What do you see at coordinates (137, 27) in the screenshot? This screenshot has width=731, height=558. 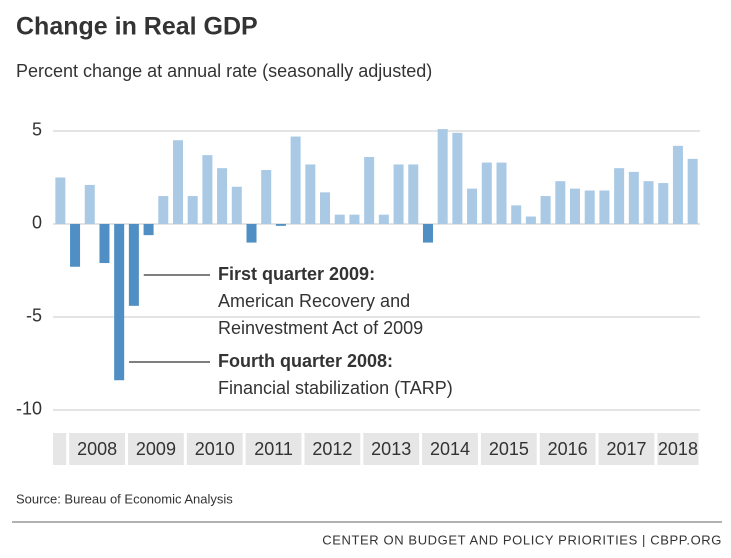 I see `chart-title: Change in Real GDP` at bounding box center [137, 27].